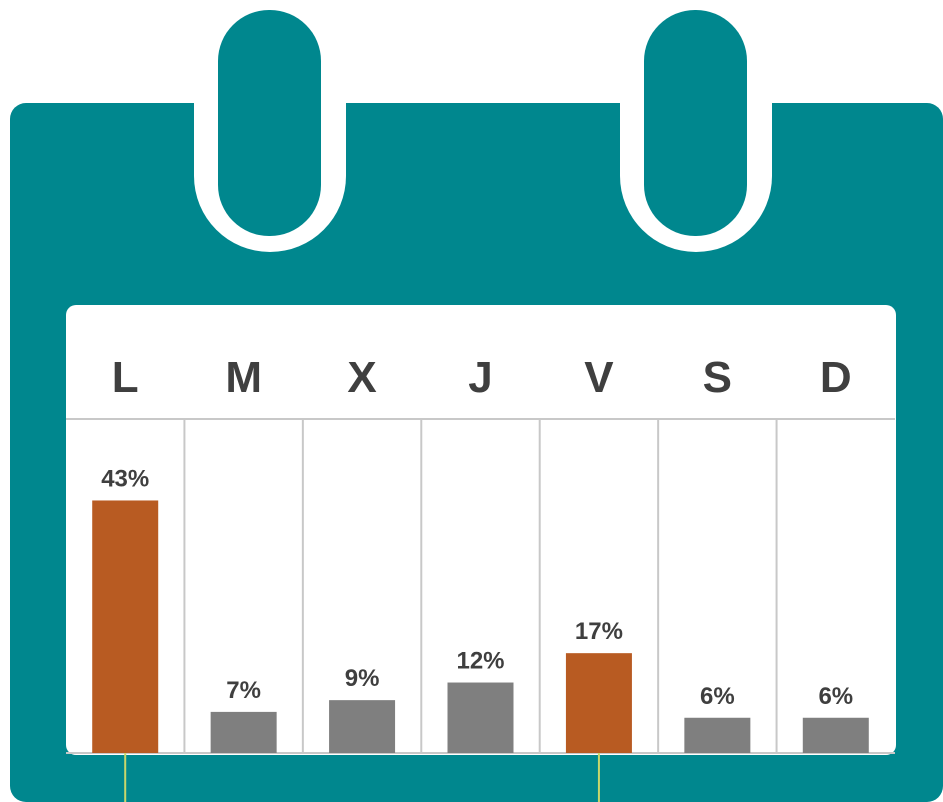 This screenshot has width=943, height=802. What do you see at coordinates (835, 696) in the screenshot?
I see `value-label-d: 6%` at bounding box center [835, 696].